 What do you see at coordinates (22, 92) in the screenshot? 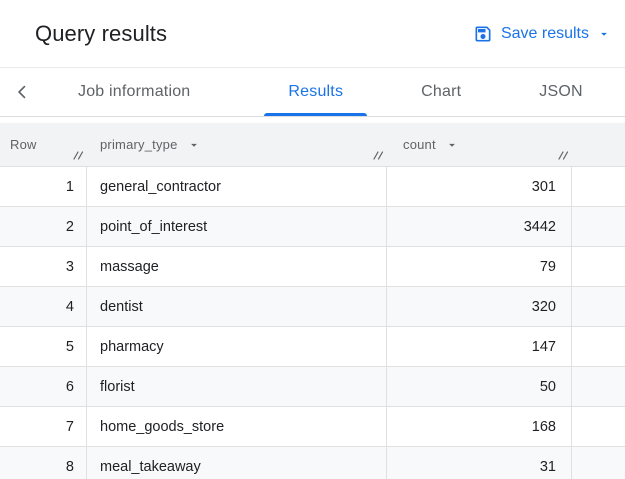
I see `chevron-left-icon` at bounding box center [22, 92].